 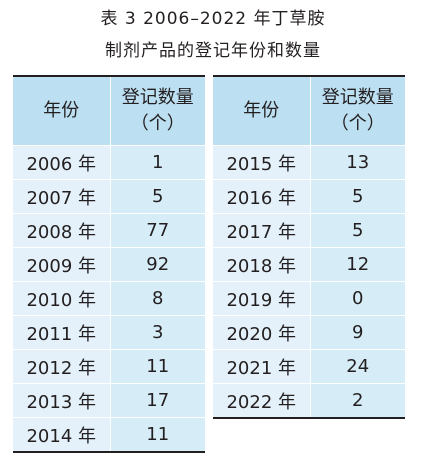 What do you see at coordinates (357, 400) in the screenshot?
I see `count-cell: 2` at bounding box center [357, 400].